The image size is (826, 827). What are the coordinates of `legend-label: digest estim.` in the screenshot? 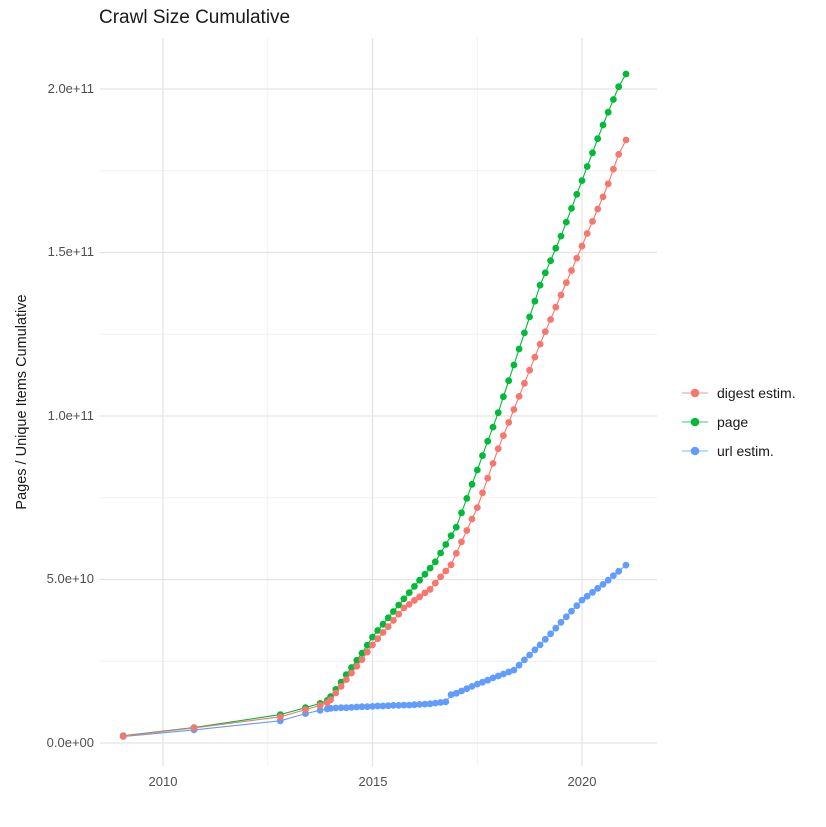 It's located at (756, 392).